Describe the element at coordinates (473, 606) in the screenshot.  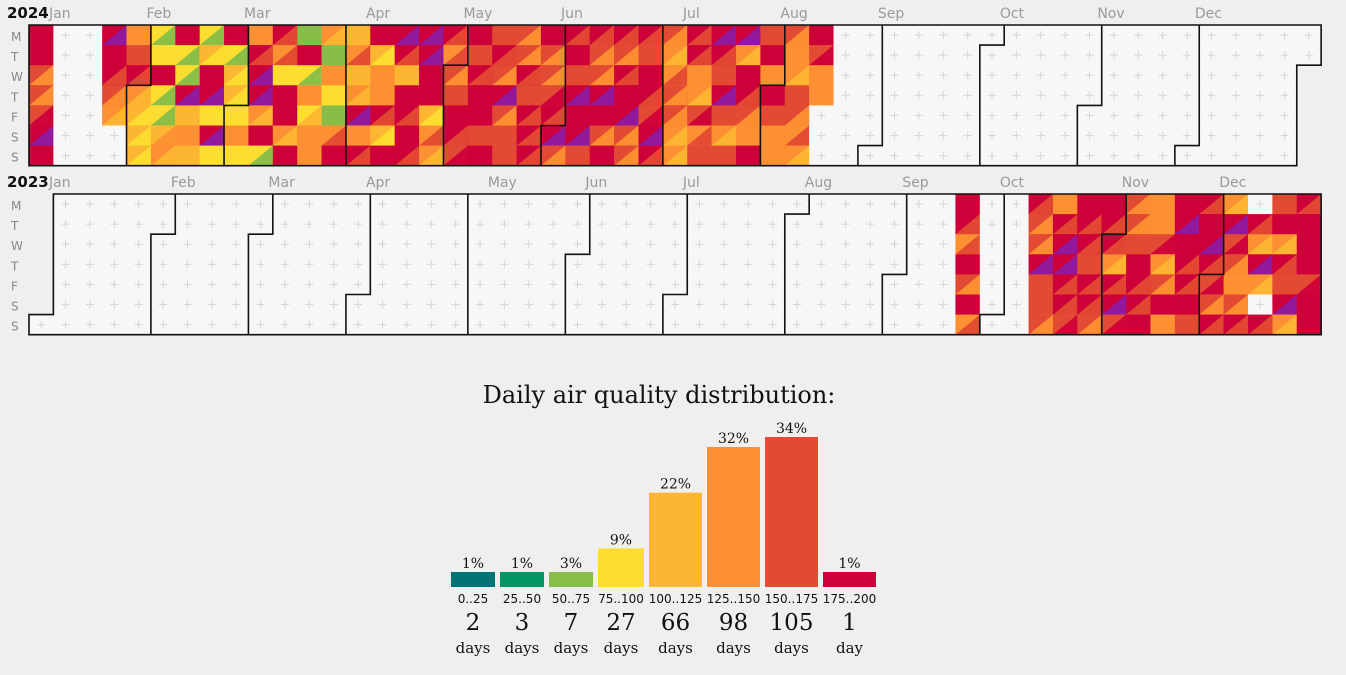
I see `distribution-bin: 1% 0..25 2 days` at that location.